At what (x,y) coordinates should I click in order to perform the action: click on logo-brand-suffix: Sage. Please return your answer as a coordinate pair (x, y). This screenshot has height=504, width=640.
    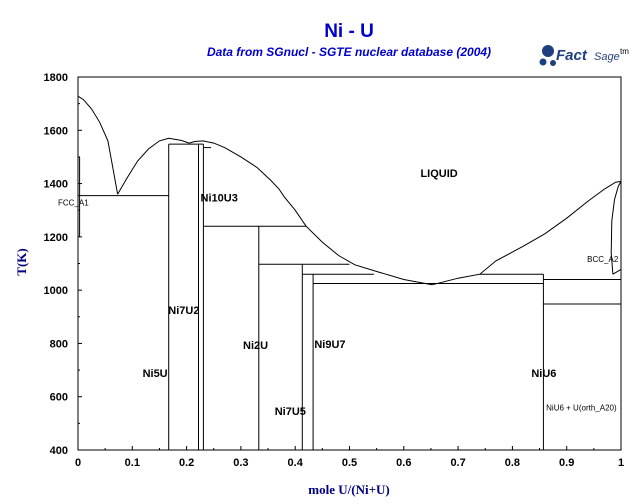
    Looking at the image, I should click on (607, 57).